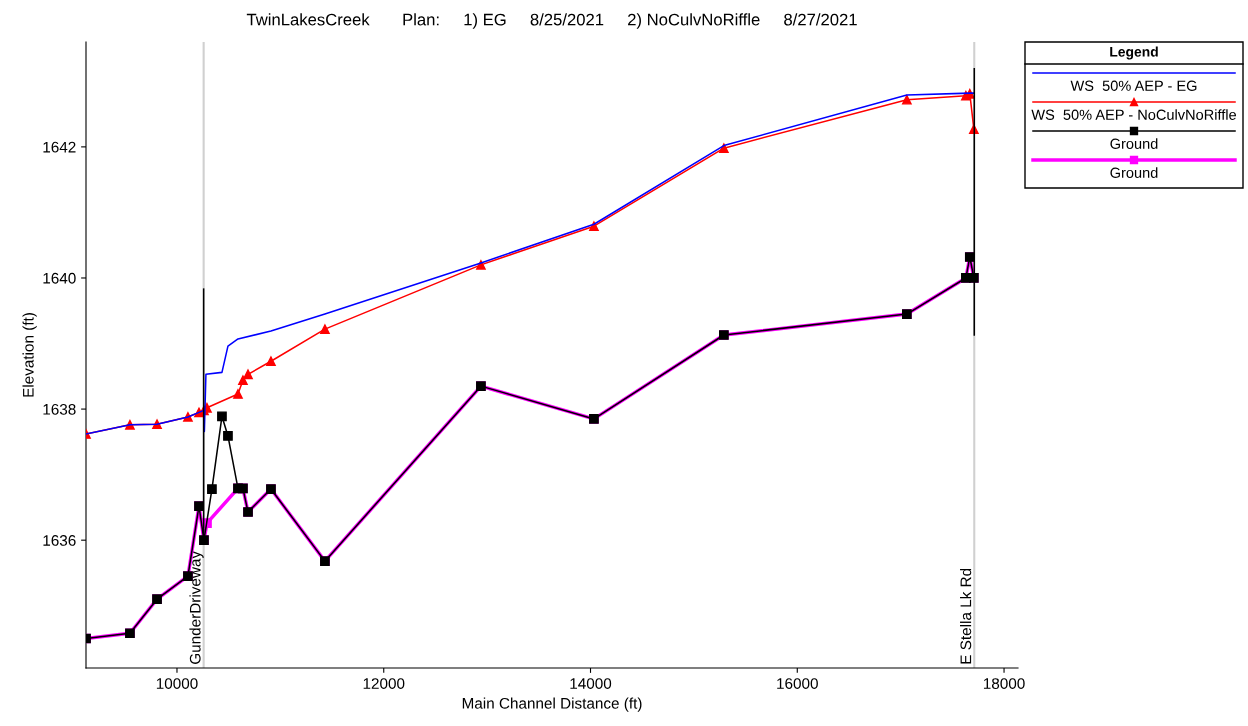 The image size is (1248, 726). Describe the element at coordinates (384, 683) in the screenshot. I see `x-tick-label: 12000` at that location.